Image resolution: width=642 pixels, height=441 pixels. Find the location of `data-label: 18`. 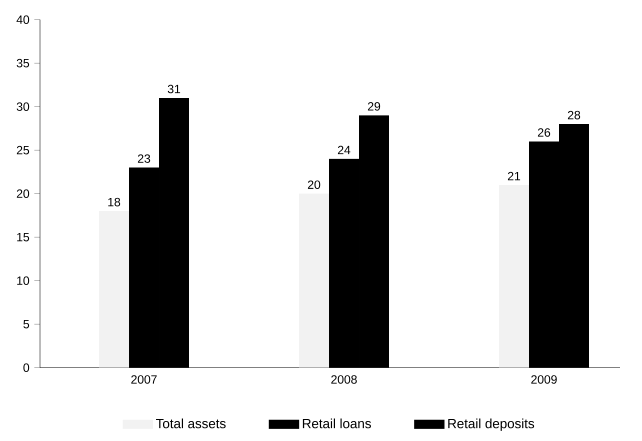

data-label: 18 is located at coordinates (114, 202).